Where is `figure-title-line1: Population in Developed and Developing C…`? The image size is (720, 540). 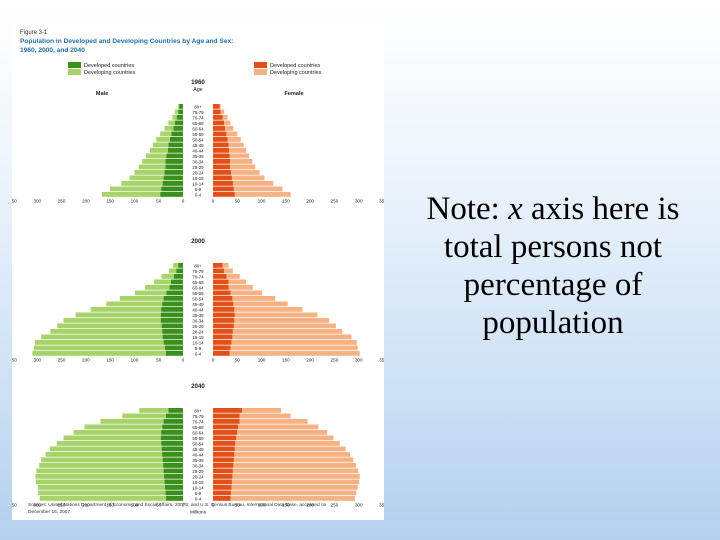 figure-title-line1: Population in Developed and Developing C… is located at coordinates (126, 41).